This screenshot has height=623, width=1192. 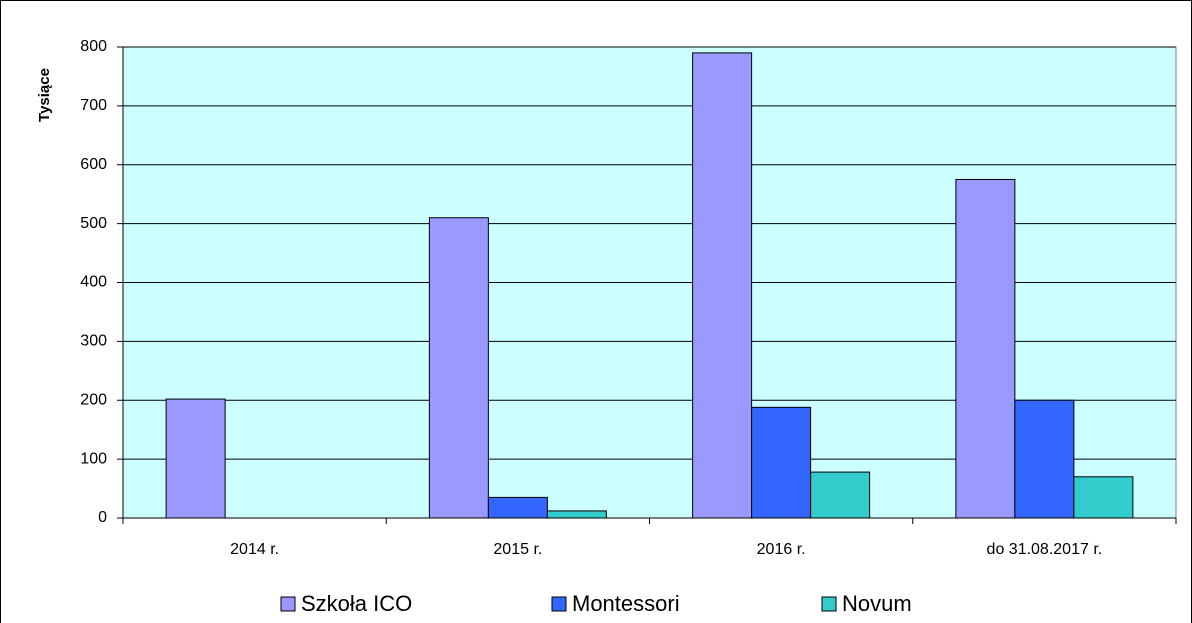 I want to click on x-tick-label: 2016 r., so click(x=781, y=549).